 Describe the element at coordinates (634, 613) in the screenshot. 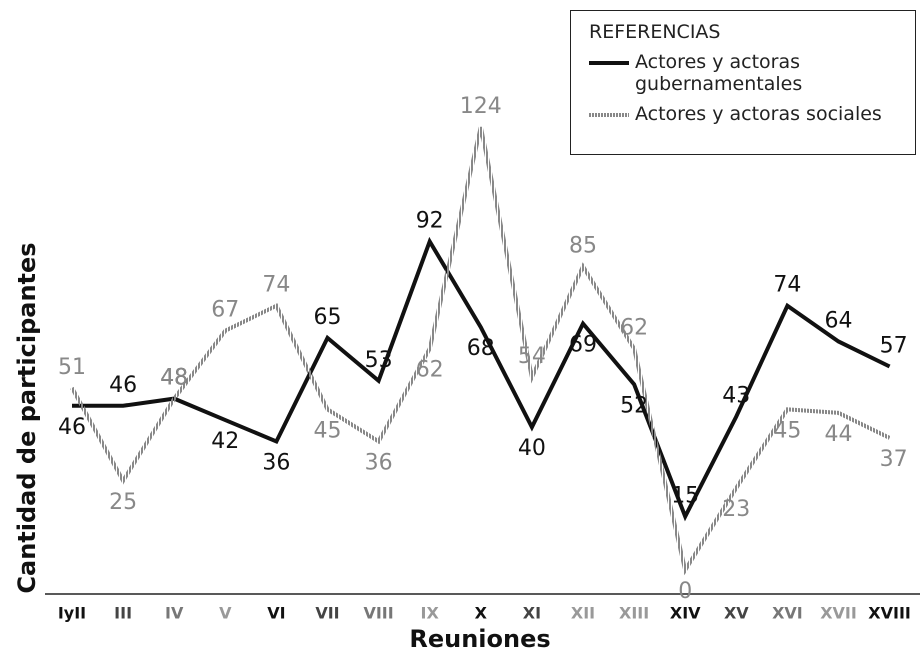

I see `x-tick-label: XIII` at that location.